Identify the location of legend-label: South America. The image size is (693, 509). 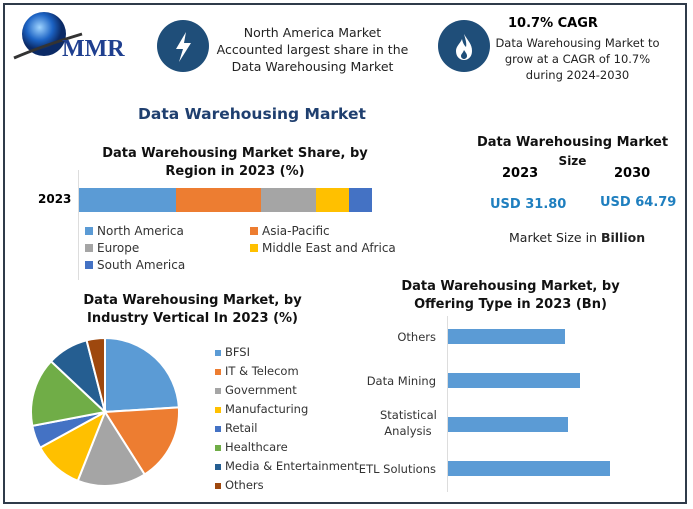
(141, 265).